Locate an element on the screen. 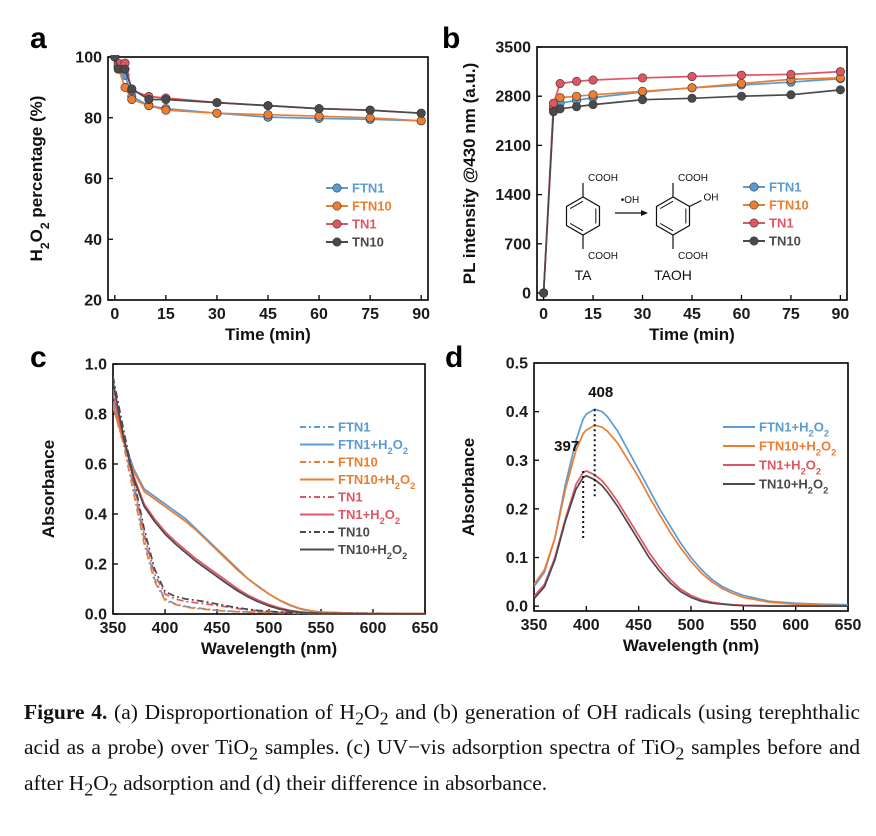 The height and width of the screenshot is (836, 876). series-line-c-tn10 is located at coordinates (269, 495).